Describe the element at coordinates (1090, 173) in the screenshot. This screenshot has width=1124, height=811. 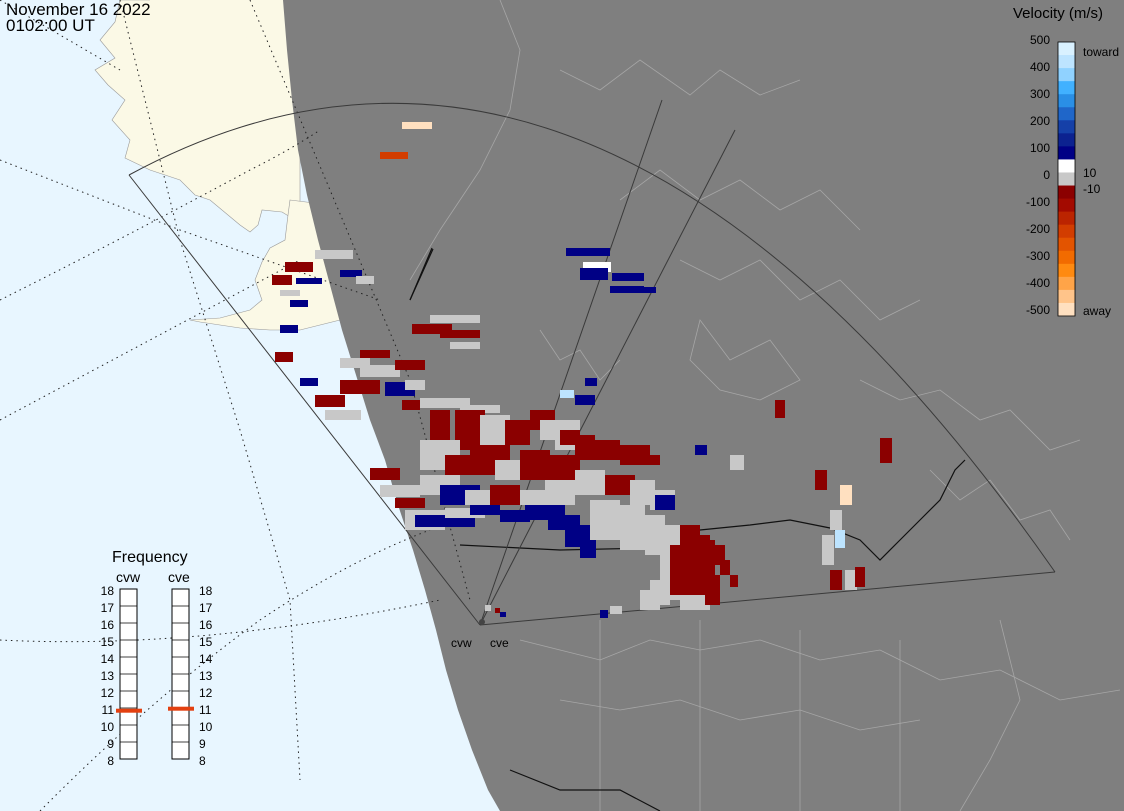
I see `positive-threshold-label: 10` at that location.